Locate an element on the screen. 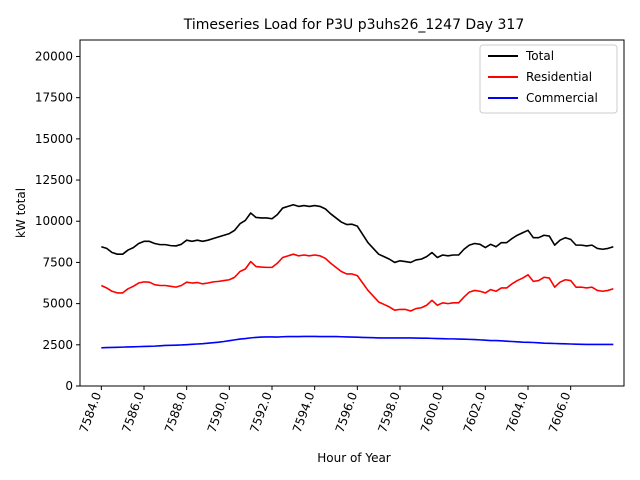 The image size is (640, 480). x-tick-label: 7596.0 is located at coordinates (347, 412).